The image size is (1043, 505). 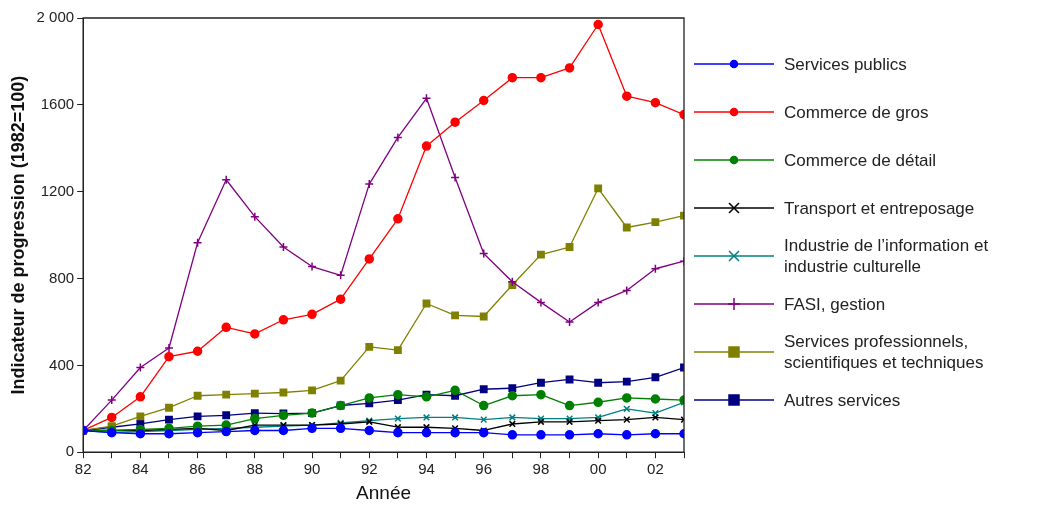 What do you see at coordinates (856, 112) in the screenshot?
I see `legend-label: Commerce de gros` at bounding box center [856, 112].